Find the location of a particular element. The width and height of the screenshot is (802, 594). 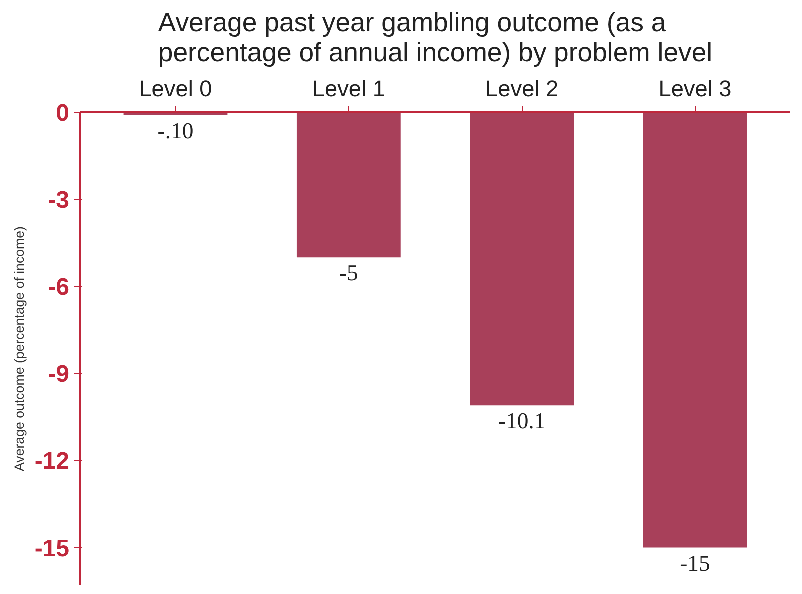

data-label: -15 is located at coordinates (695, 563).